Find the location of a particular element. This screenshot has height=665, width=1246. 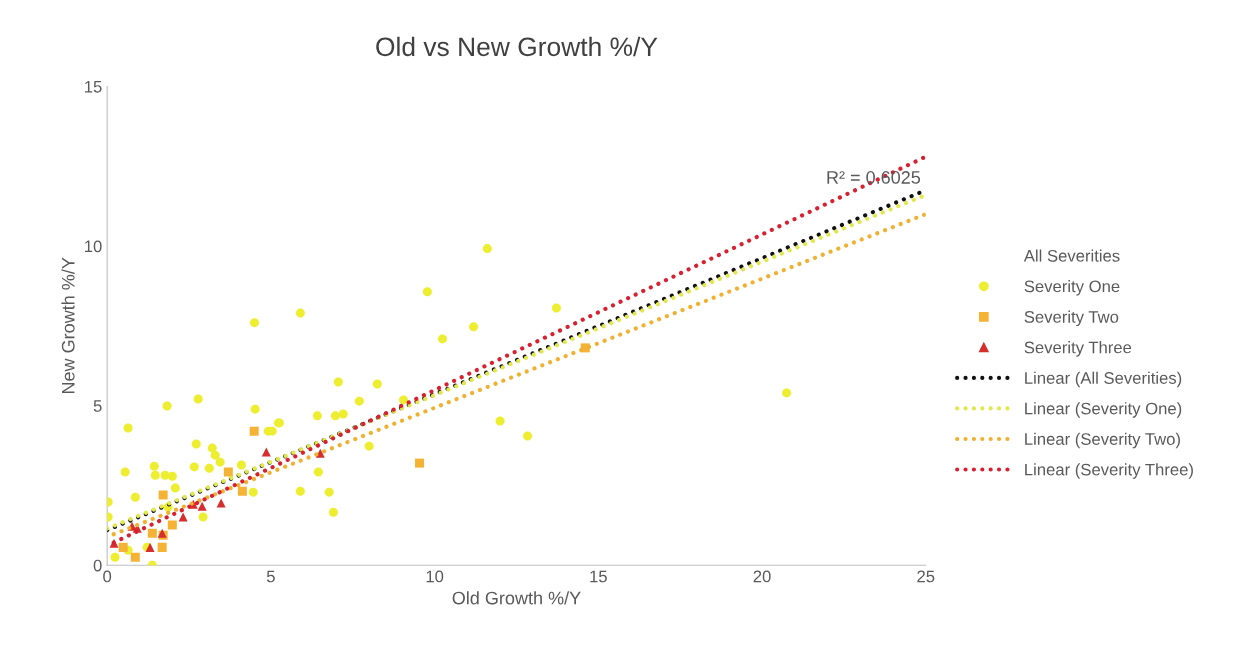

legend-label: Linear (Severity Two) is located at coordinates (1102, 440).